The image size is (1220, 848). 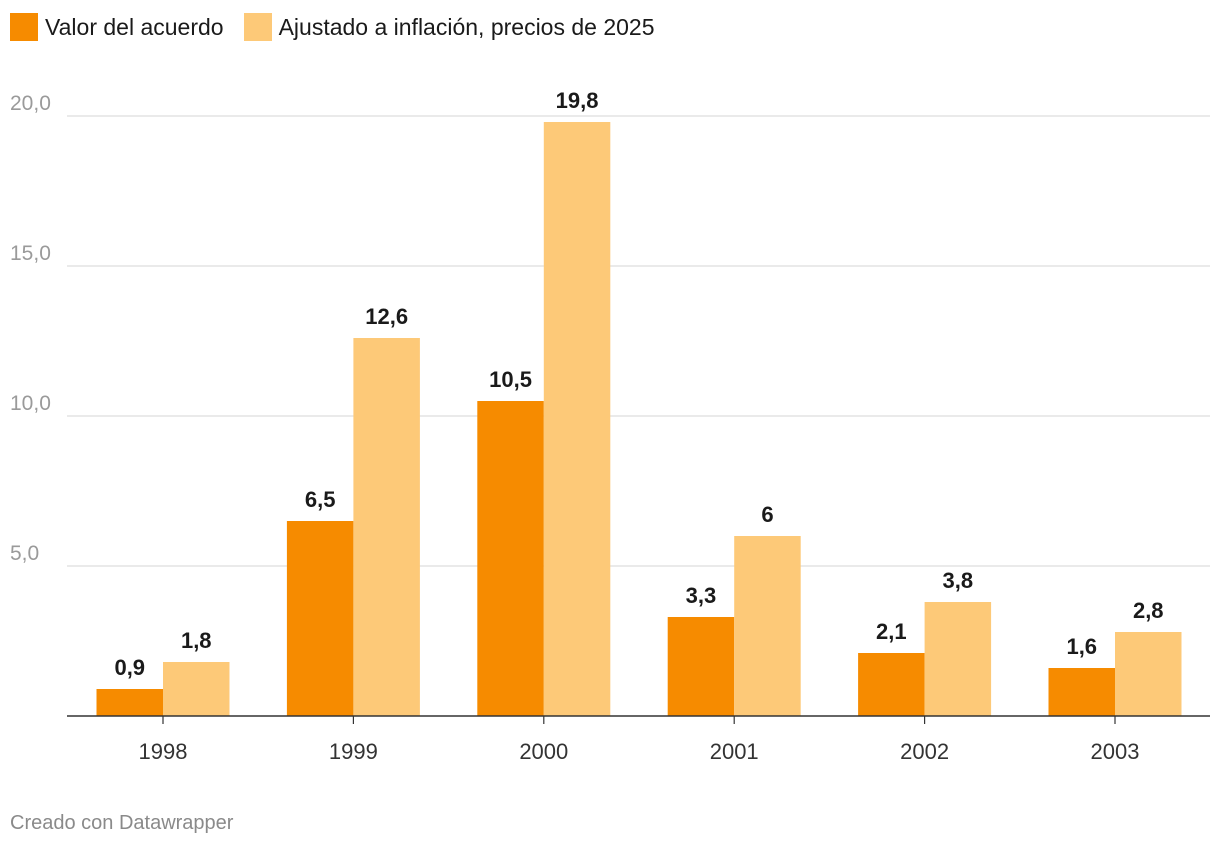 I want to click on bar-valor-2003, so click(x=1081, y=692).